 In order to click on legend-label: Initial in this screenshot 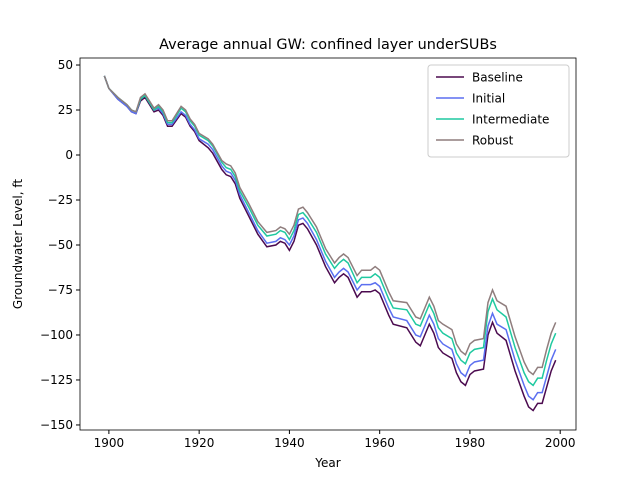, I will do `click(488, 99)`.